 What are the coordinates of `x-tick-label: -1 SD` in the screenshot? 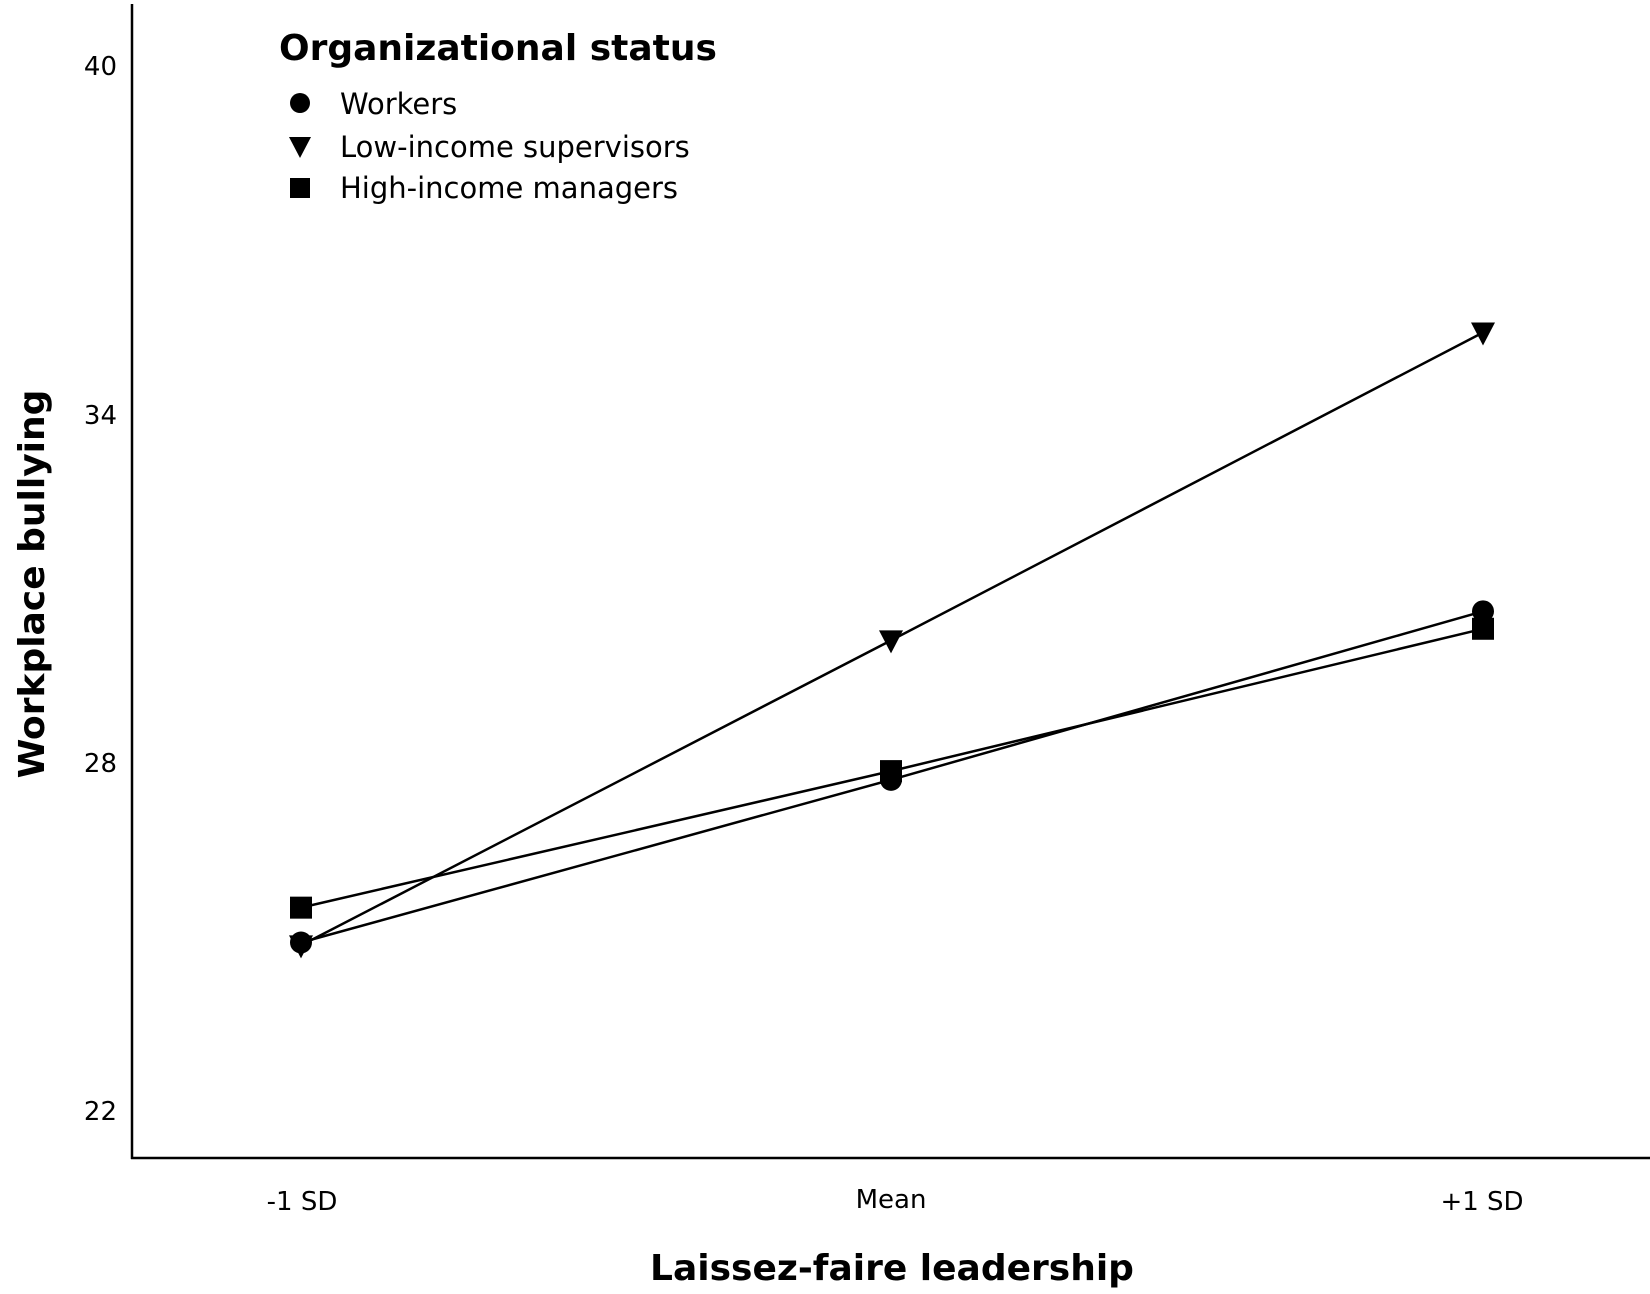 It's located at (302, 1202).